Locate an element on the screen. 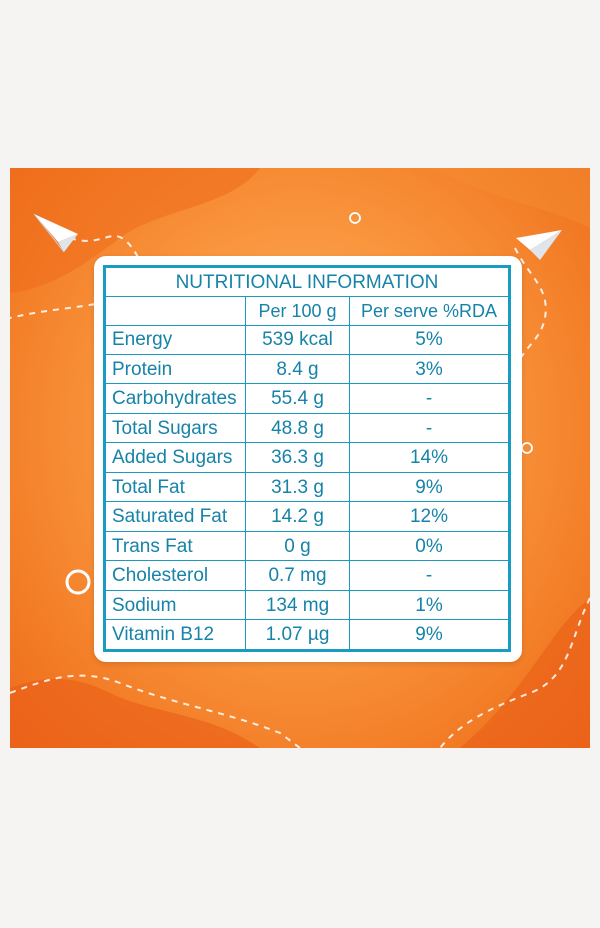 This screenshot has width=600, height=928. table-row: Trans Fat 0 g 0% is located at coordinates (307, 546).